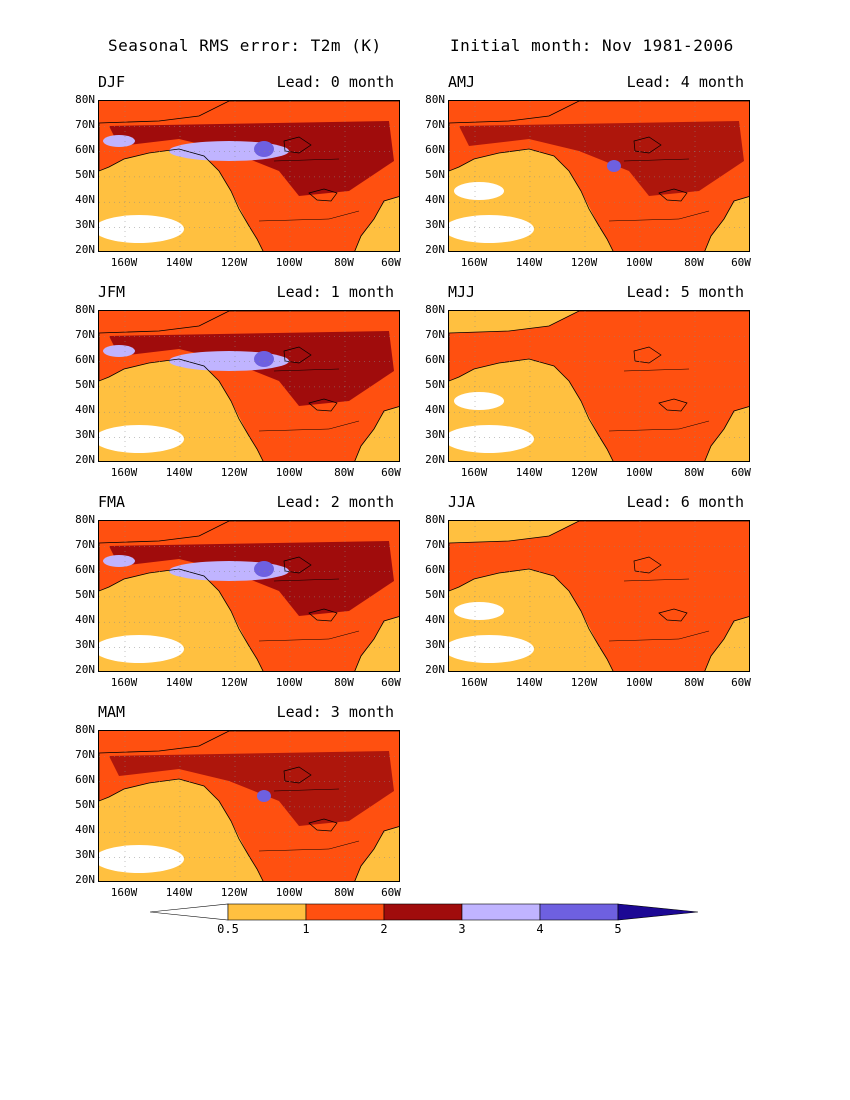 This screenshot has height=1100, width=850. Describe the element at coordinates (618, 929) in the screenshot. I see `colorbar-level-label: 5` at that location.